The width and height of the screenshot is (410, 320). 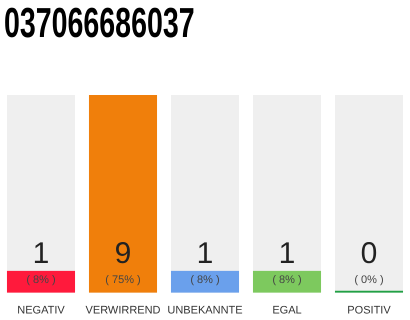 I want to click on chart-title: 037066686037, so click(x=99, y=23).